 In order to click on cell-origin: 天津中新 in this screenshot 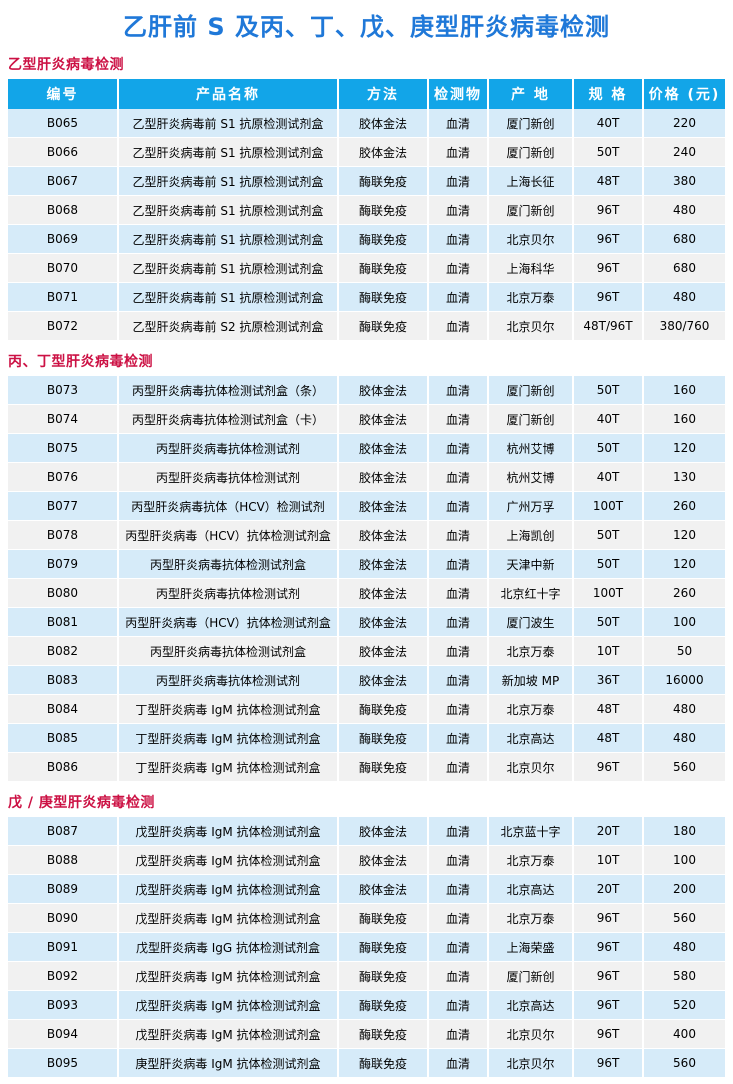, I will do `click(531, 564)`.